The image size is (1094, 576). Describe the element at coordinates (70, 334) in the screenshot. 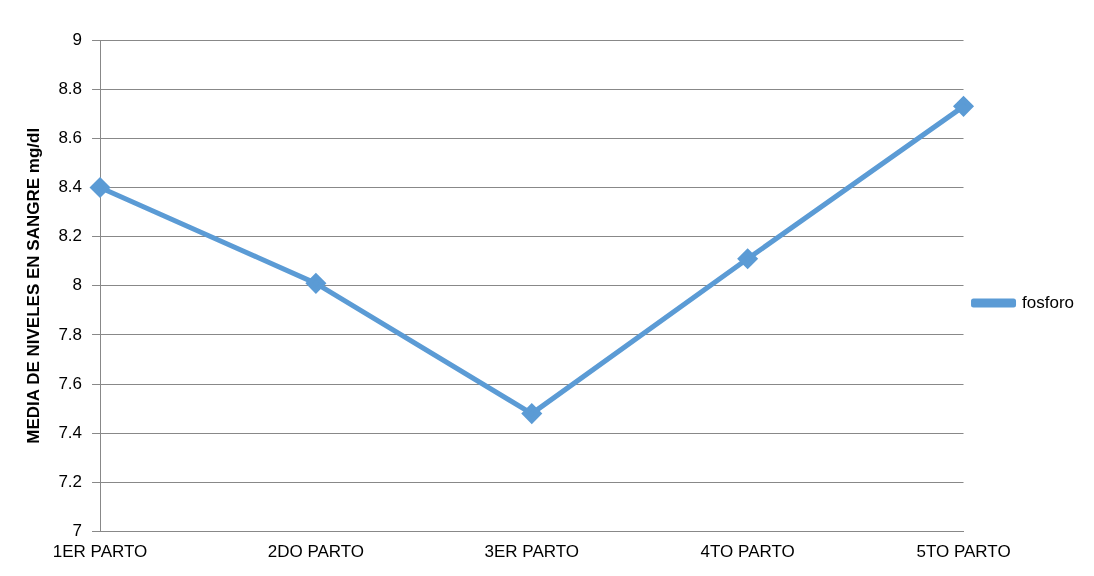

I see `y-tick-label: 7.8` at that location.